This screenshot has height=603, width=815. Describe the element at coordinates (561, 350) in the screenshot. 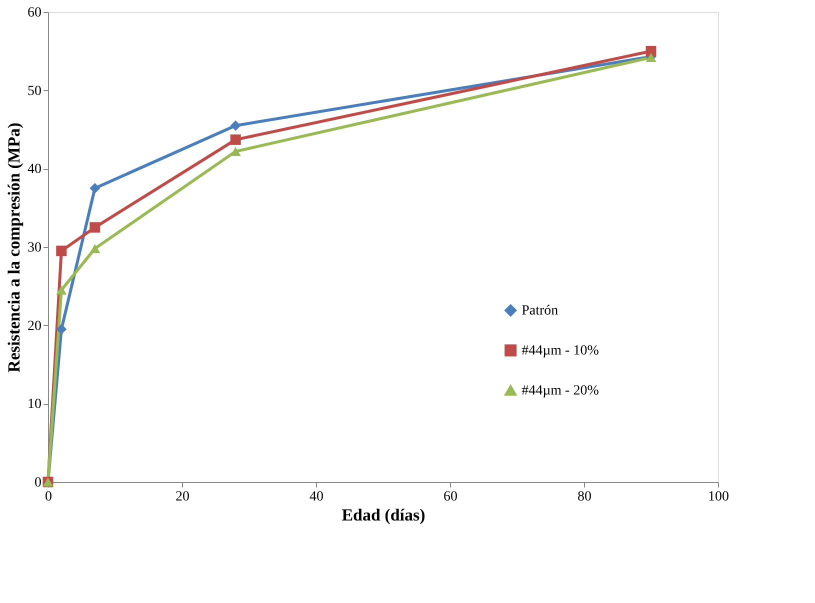

I see `legend-label: #44µm - 10%` at that location.